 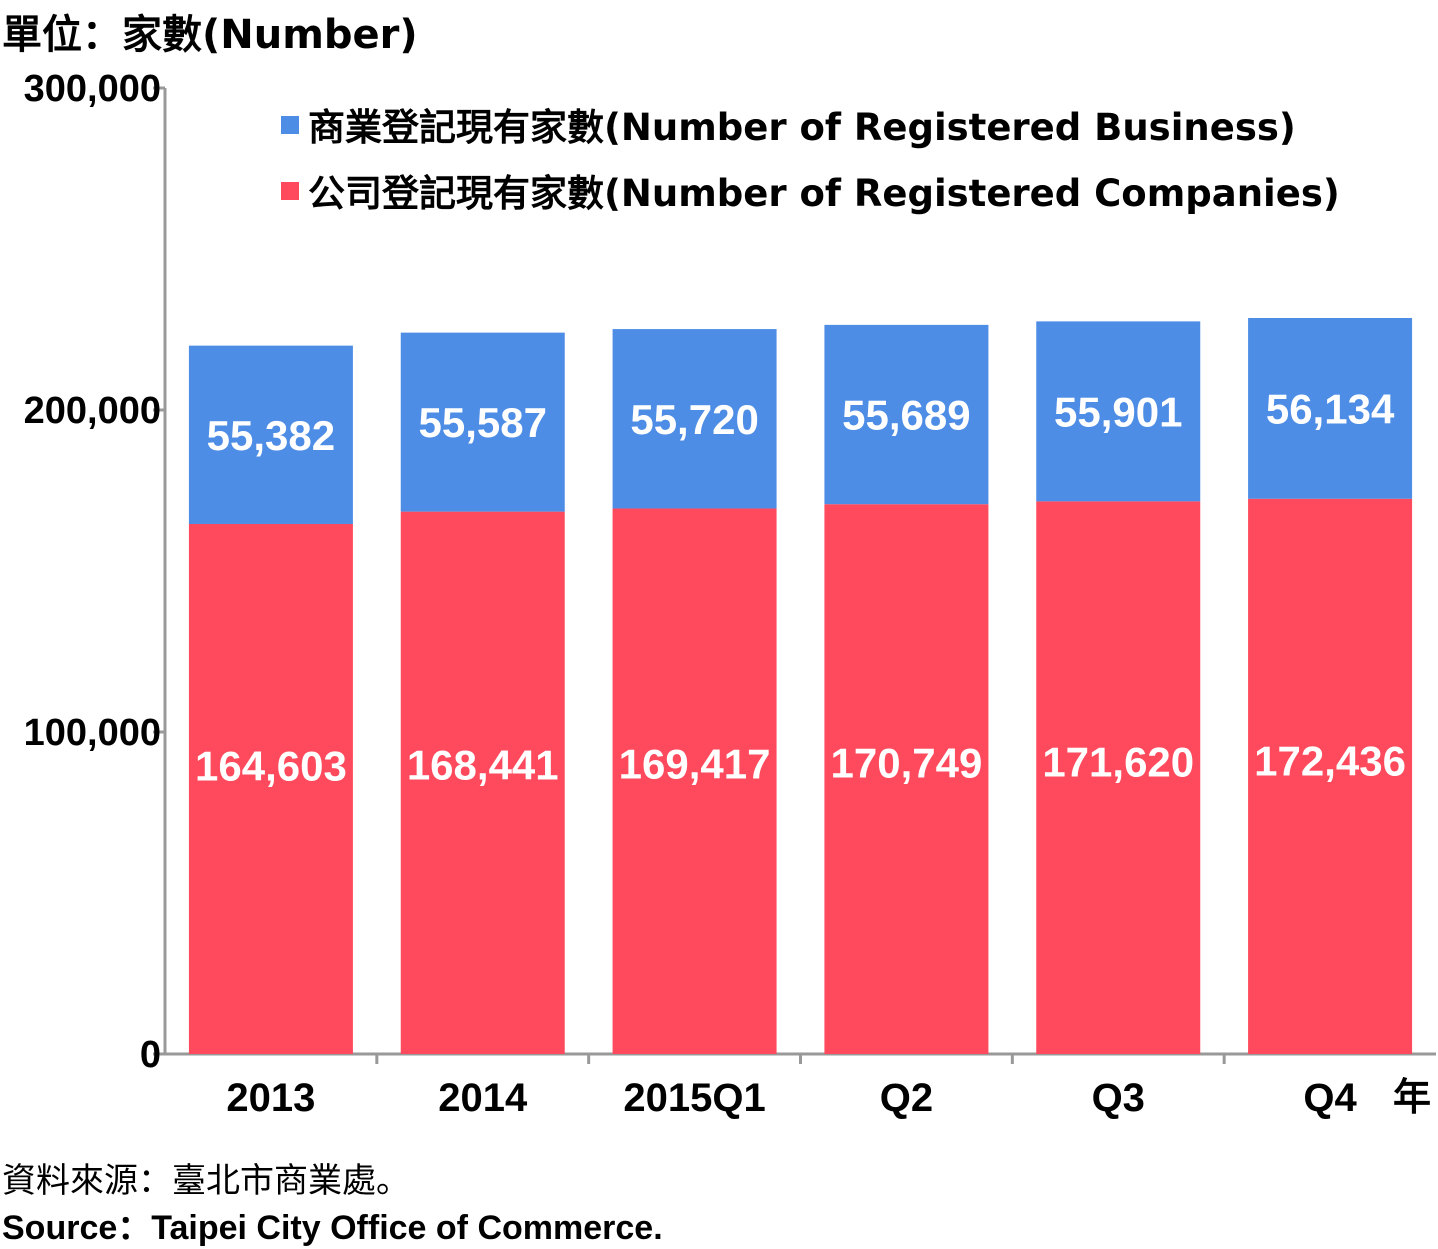 What do you see at coordinates (150, 1055) in the screenshot?
I see `y-tick-label: 0` at bounding box center [150, 1055].